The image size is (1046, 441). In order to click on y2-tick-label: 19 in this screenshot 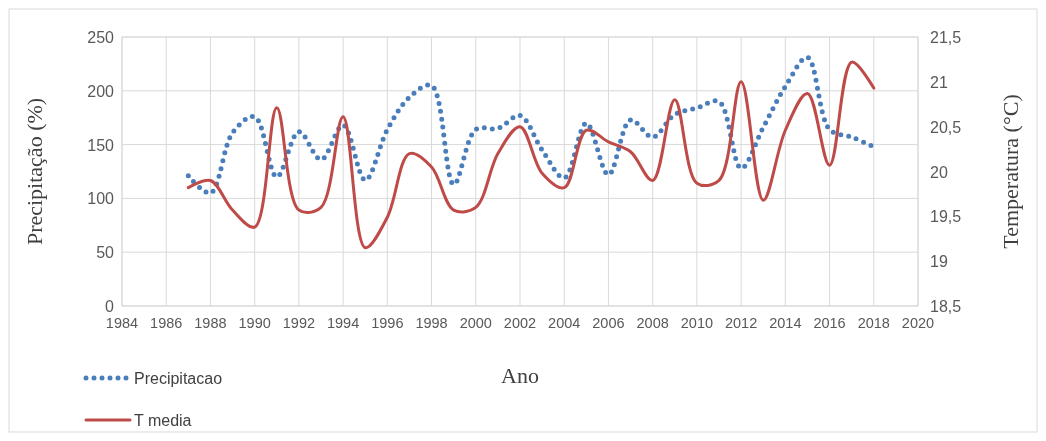, I will do `click(939, 262)`.